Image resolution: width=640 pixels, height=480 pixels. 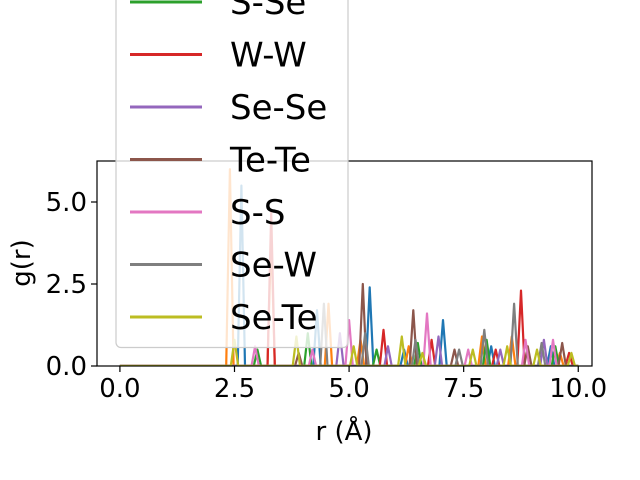 What do you see at coordinates (349, 349) in the screenshot?
I see `series-line-se-se` at bounding box center [349, 349].